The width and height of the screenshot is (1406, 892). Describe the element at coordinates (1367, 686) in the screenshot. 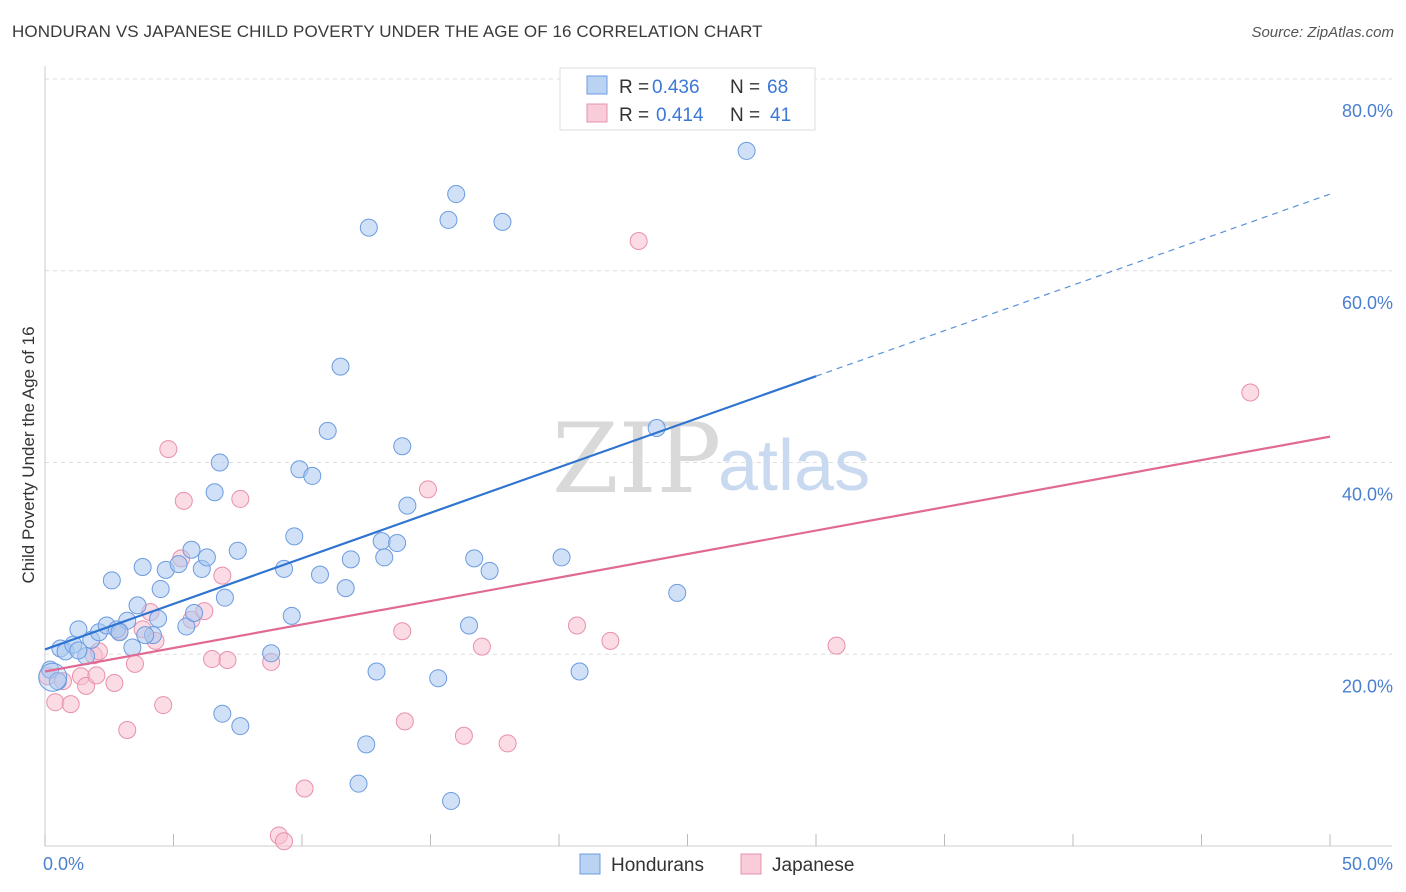

I see `y-tick-label: 20.0%` at that location.